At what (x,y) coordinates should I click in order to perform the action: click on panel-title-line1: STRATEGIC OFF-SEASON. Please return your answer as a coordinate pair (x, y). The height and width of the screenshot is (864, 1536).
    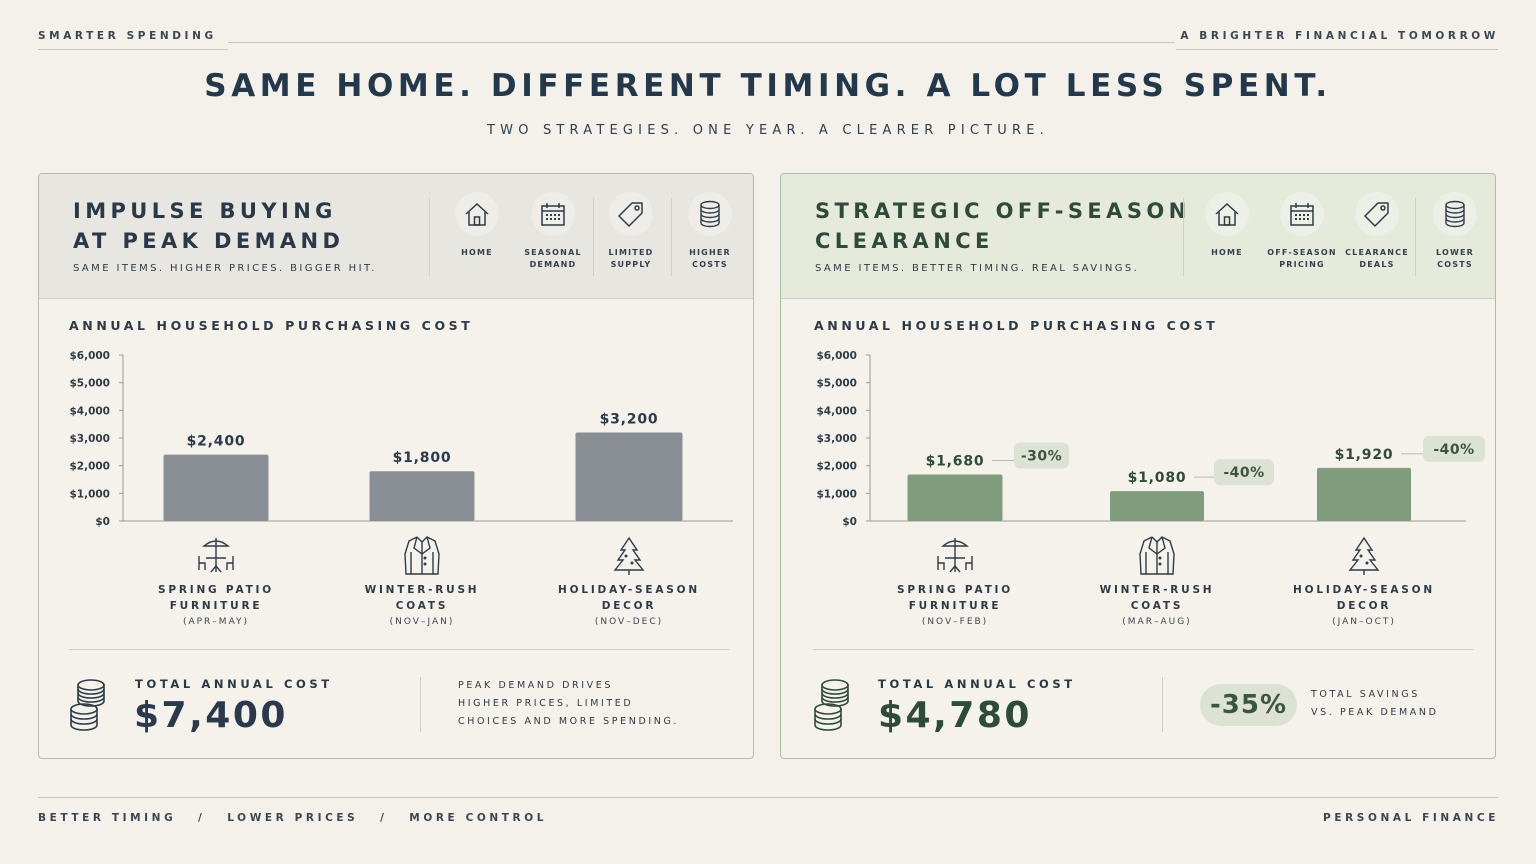
    Looking at the image, I should click on (1003, 211).